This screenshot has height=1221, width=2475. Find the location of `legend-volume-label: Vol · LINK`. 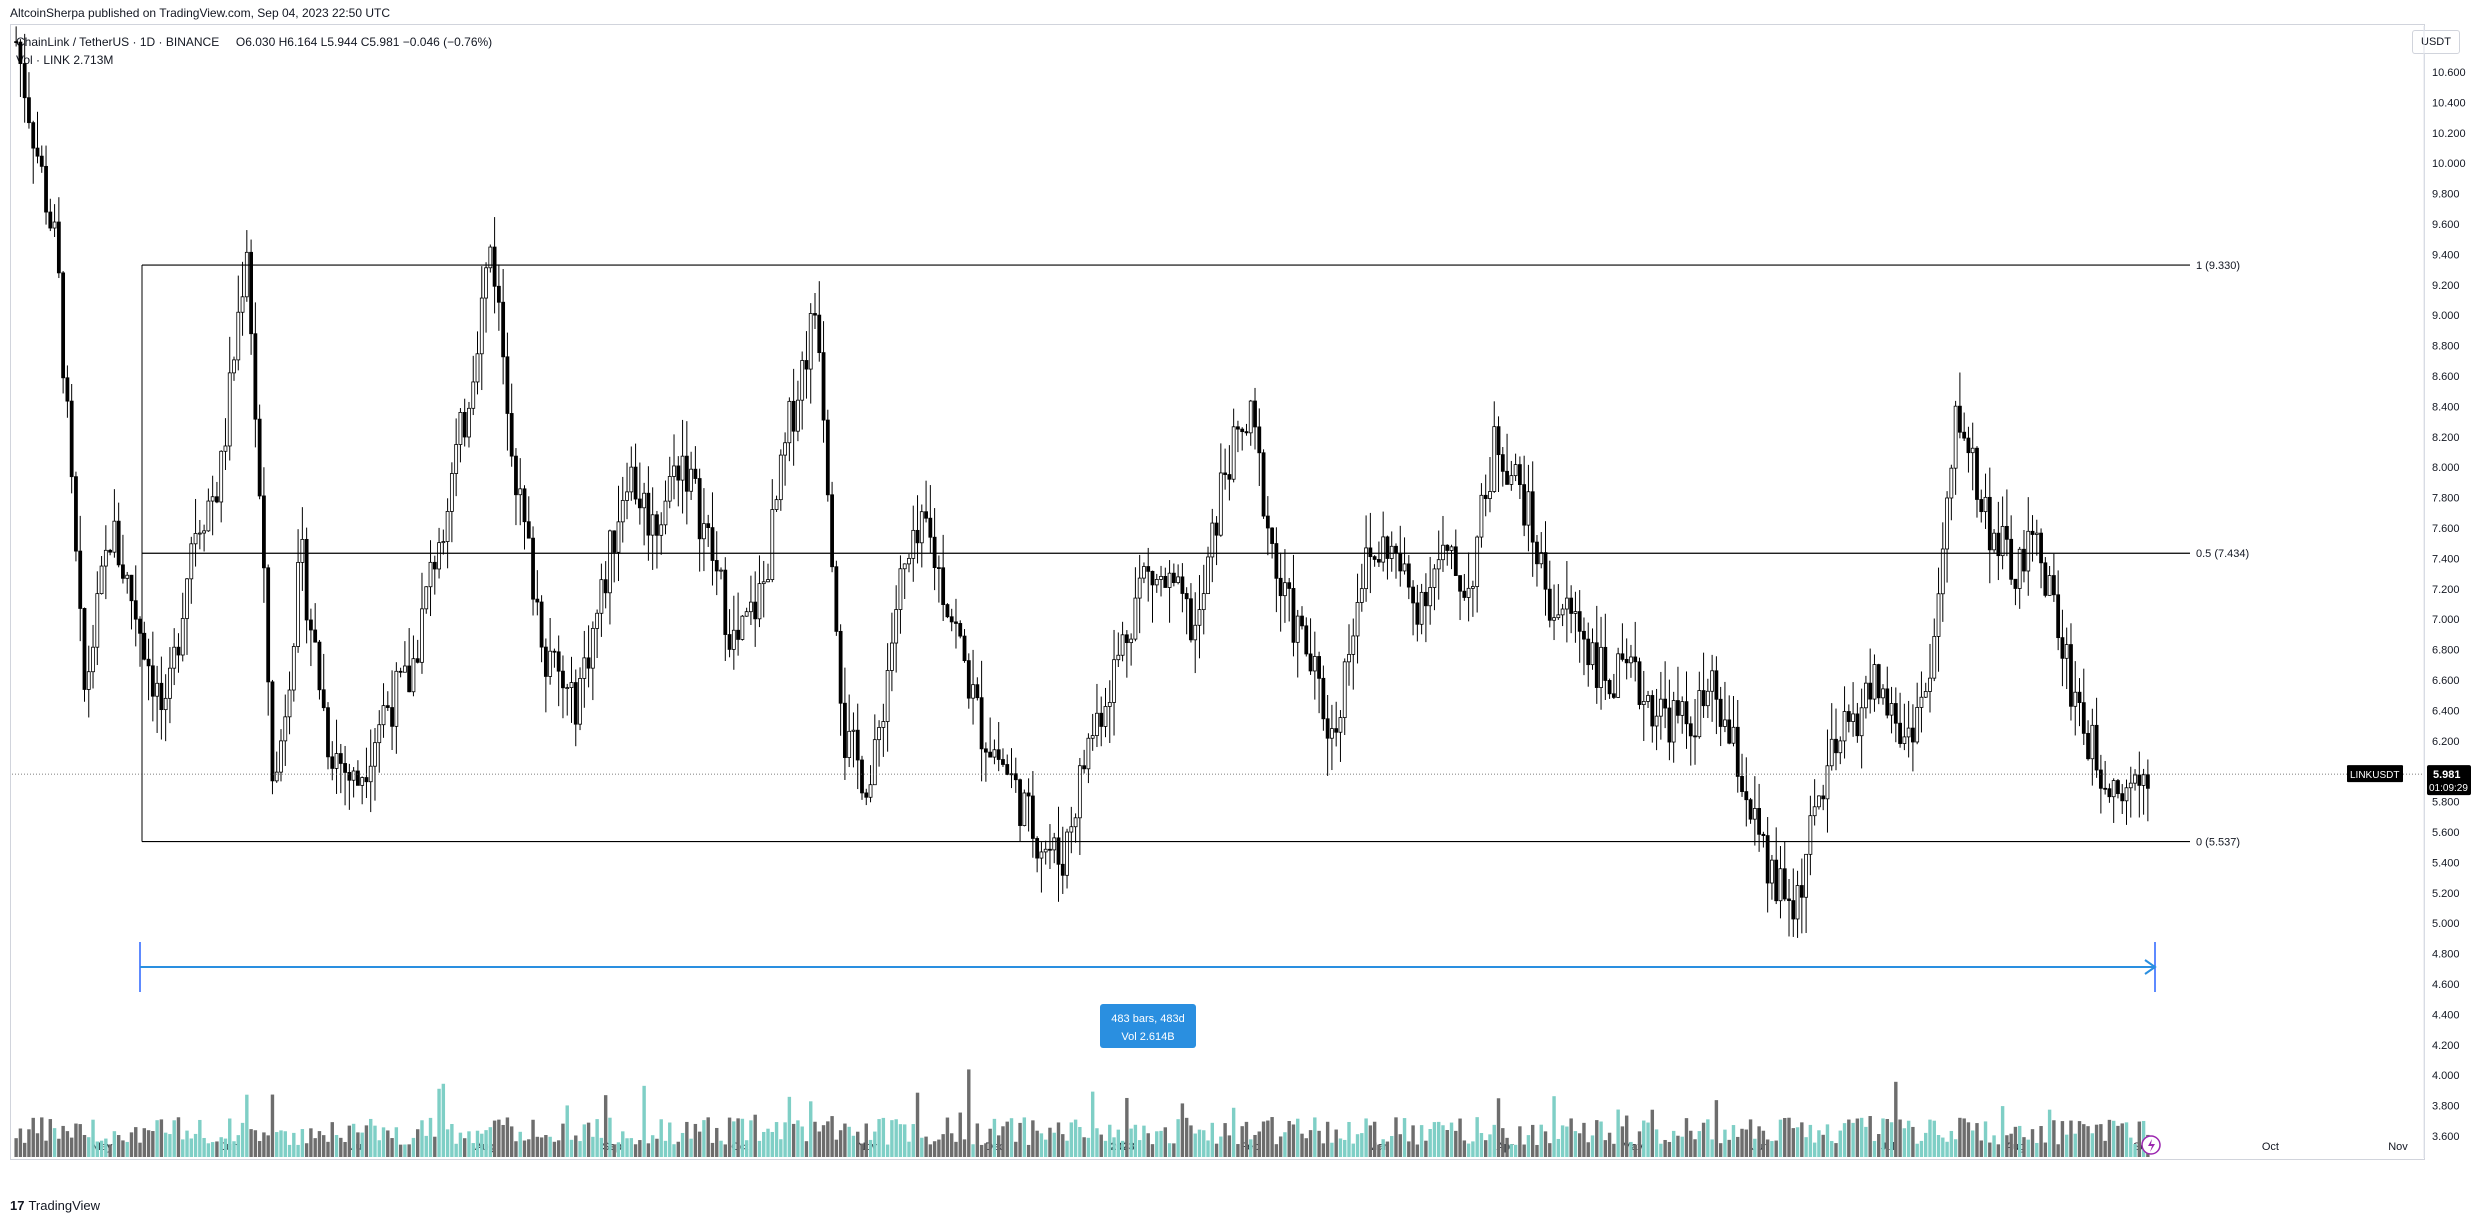

legend-volume-label: Vol · LINK is located at coordinates (43, 60).